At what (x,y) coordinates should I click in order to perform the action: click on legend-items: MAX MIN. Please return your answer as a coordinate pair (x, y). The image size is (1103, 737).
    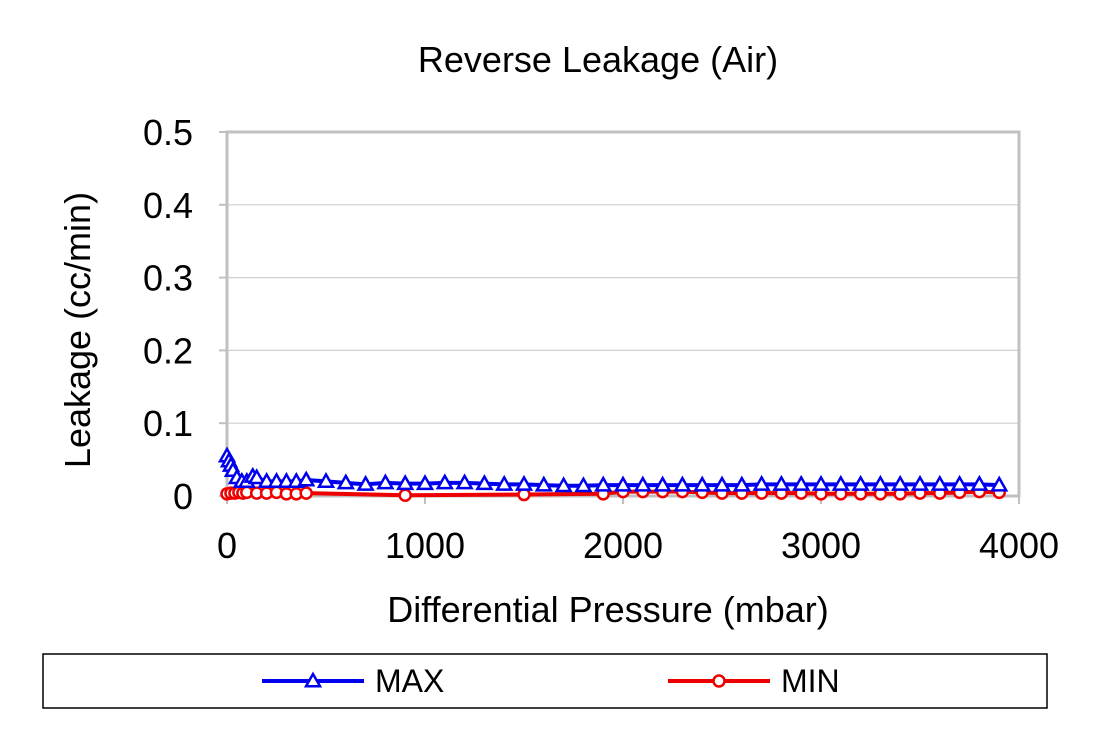
    Looking at the image, I should click on (551, 681).